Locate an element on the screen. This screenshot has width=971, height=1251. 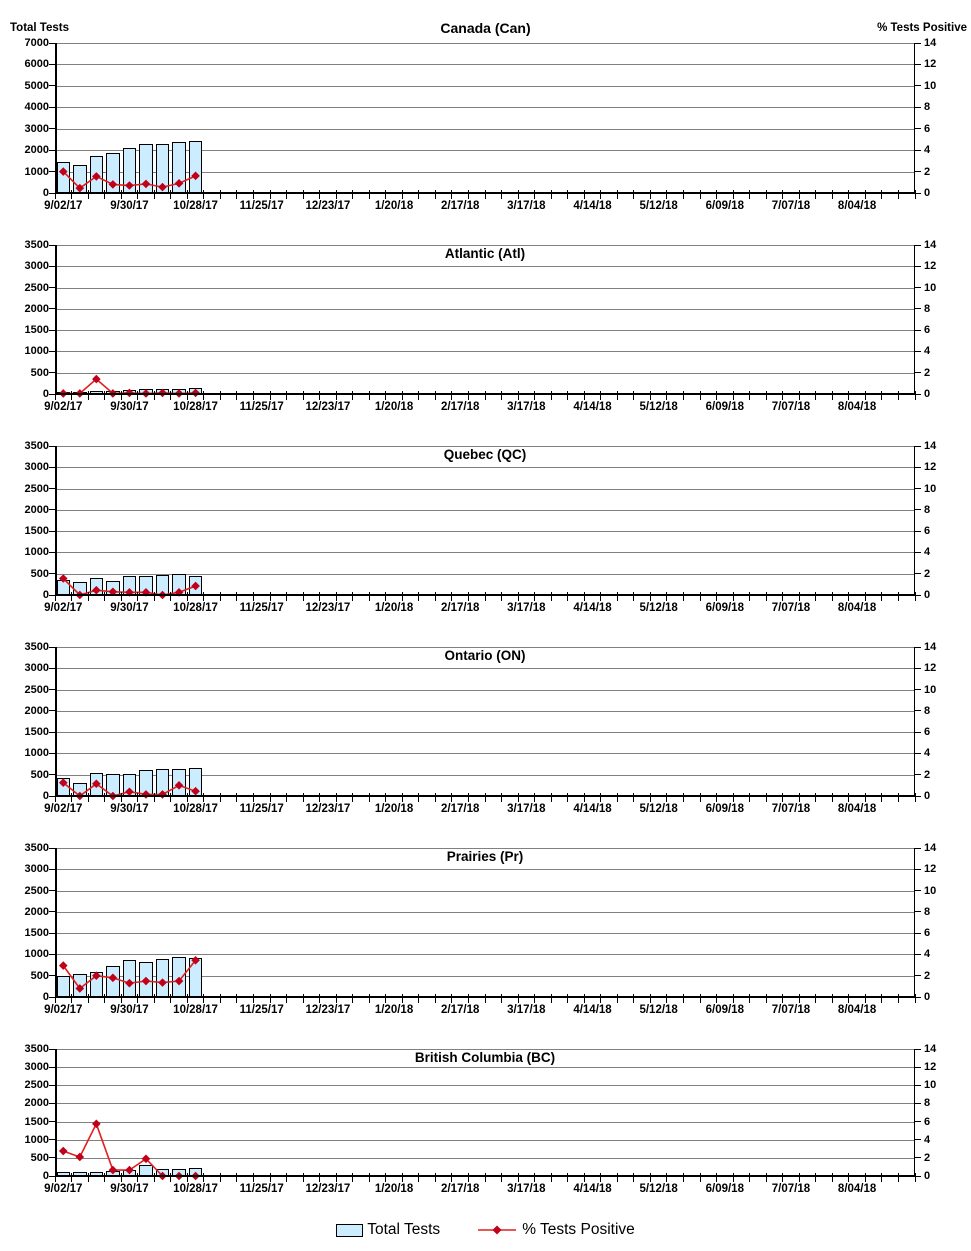
y-axis-label-left: 1000 is located at coordinates (36, 351).